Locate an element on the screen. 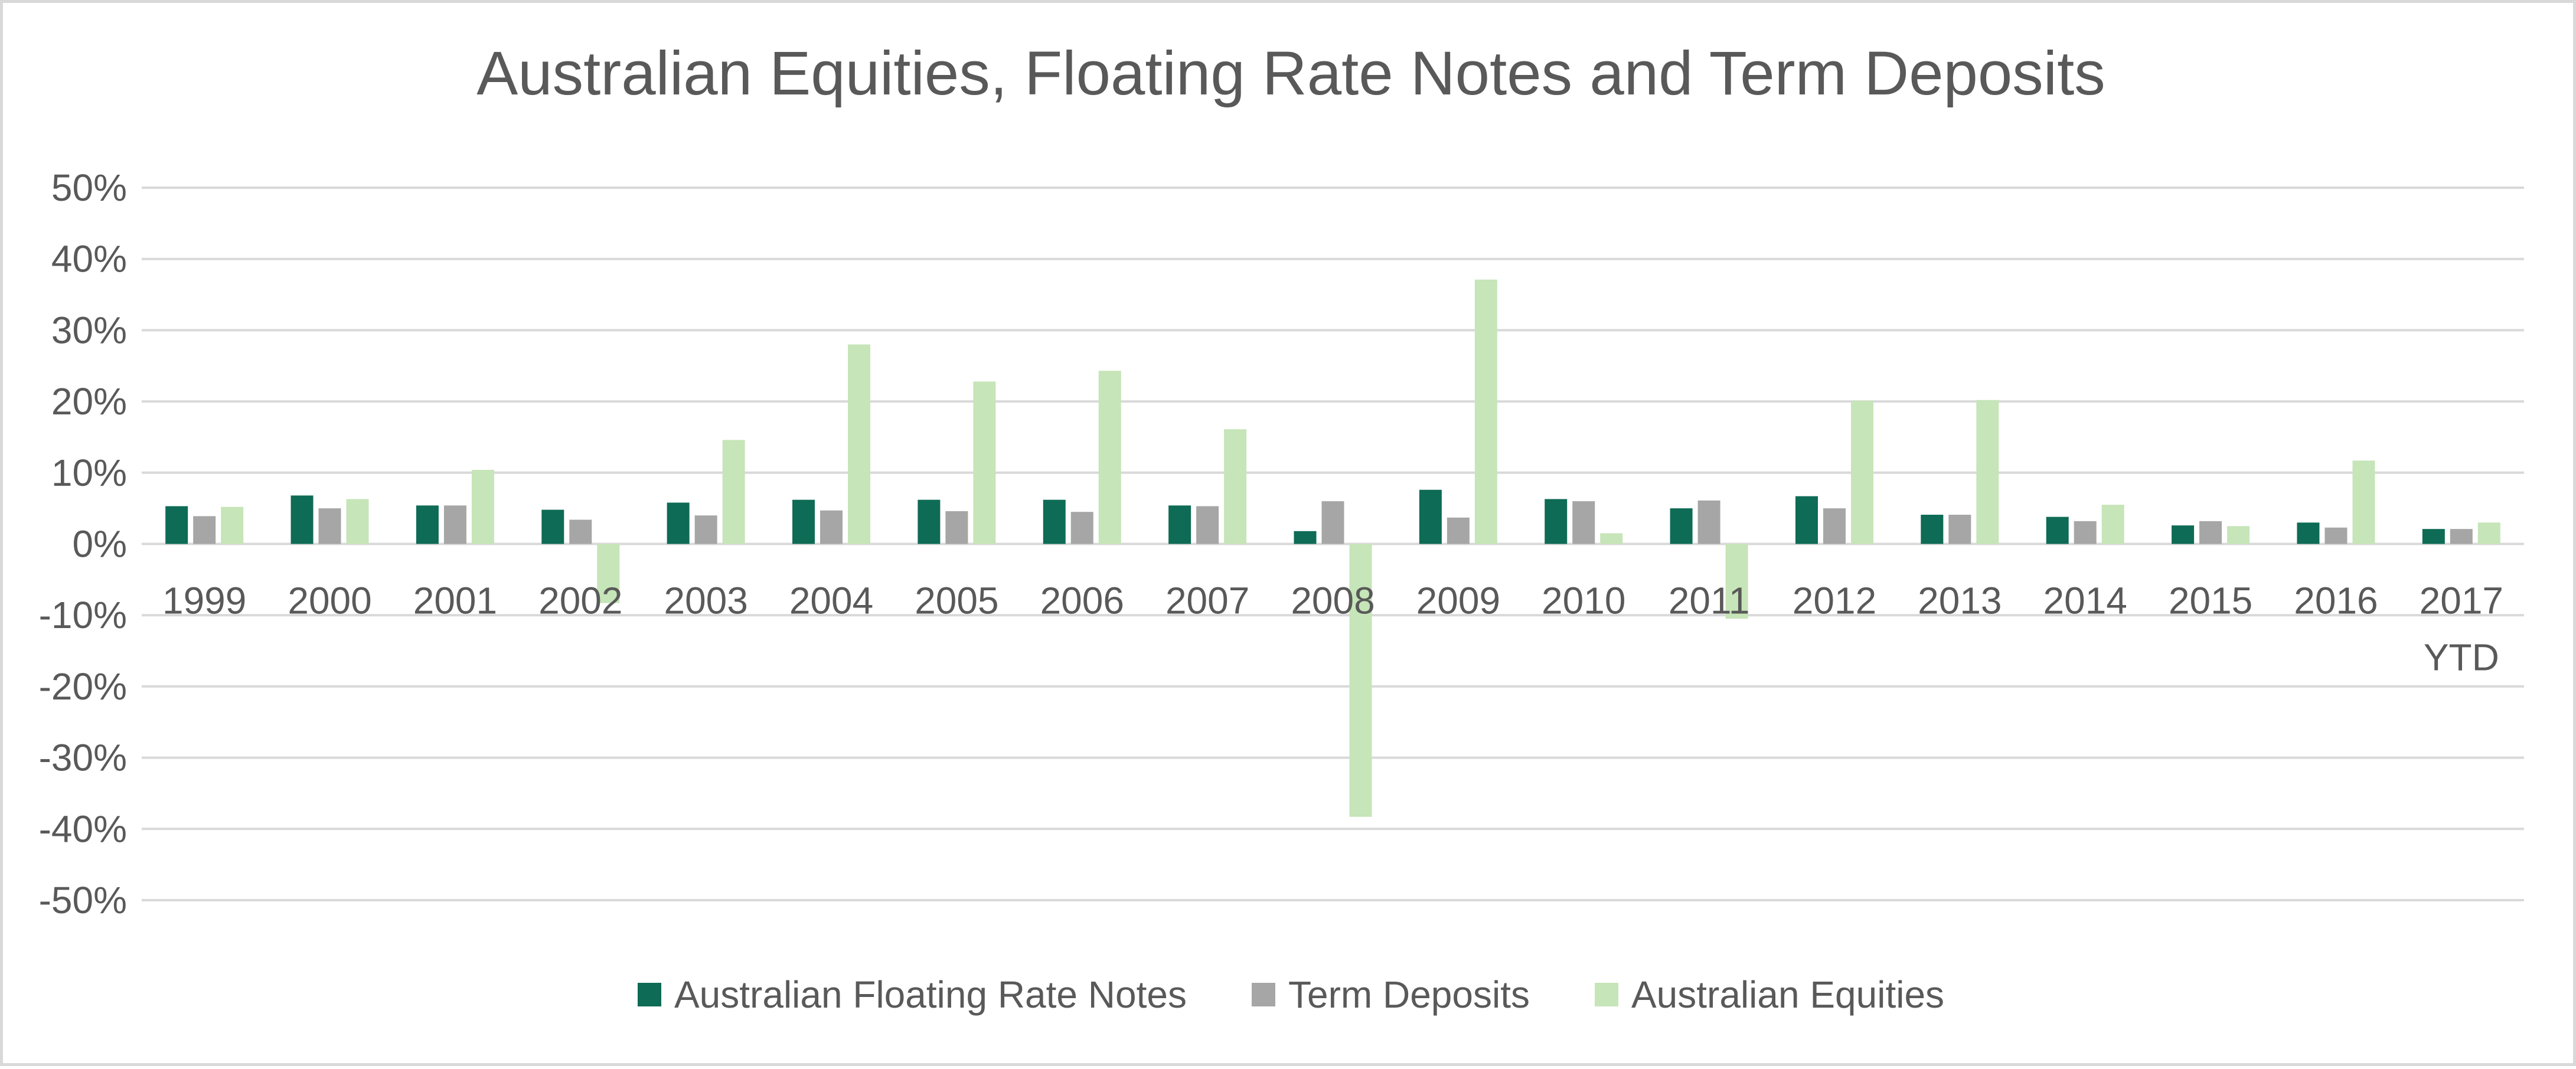 The image size is (2576, 1069). y-tick-label: 20% is located at coordinates (89, 401).